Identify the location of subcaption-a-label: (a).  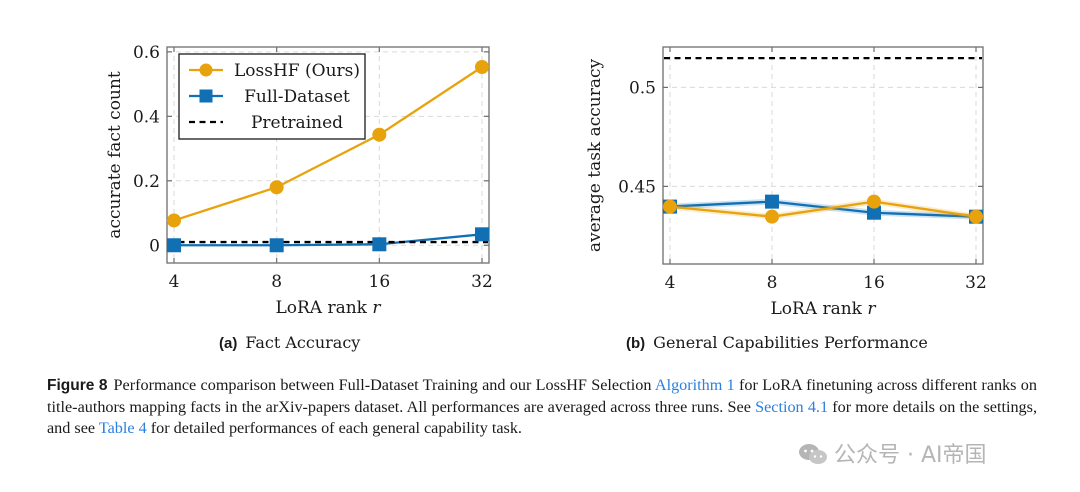
(228, 343).